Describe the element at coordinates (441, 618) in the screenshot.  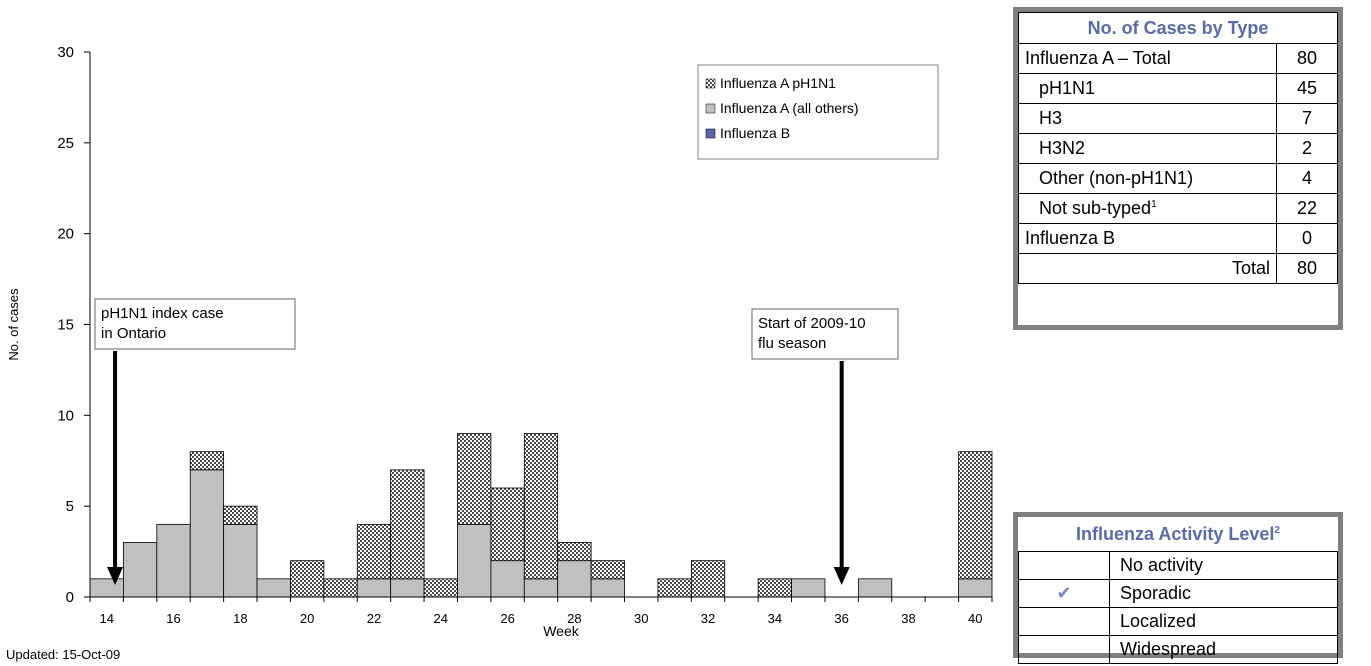
I see `x-tick-label: 24` at that location.